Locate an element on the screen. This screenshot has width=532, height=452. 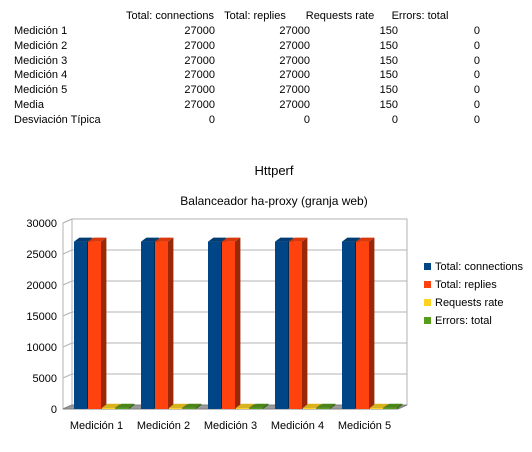
y-tick-label: 25000 is located at coordinates (41, 255).